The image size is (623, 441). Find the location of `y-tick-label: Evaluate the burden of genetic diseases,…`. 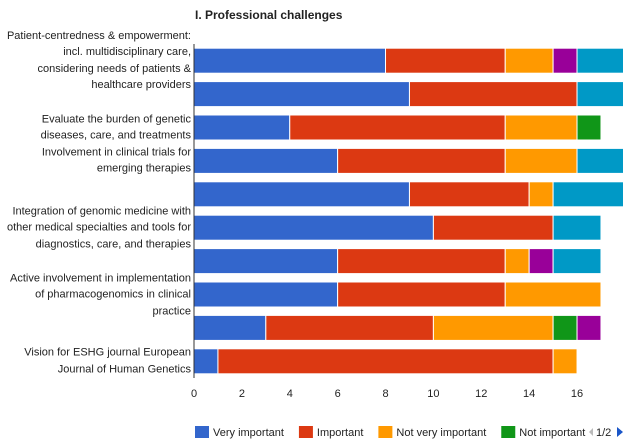

y-tick-label: Evaluate the burden of genetic diseases,… is located at coordinates (115, 127).